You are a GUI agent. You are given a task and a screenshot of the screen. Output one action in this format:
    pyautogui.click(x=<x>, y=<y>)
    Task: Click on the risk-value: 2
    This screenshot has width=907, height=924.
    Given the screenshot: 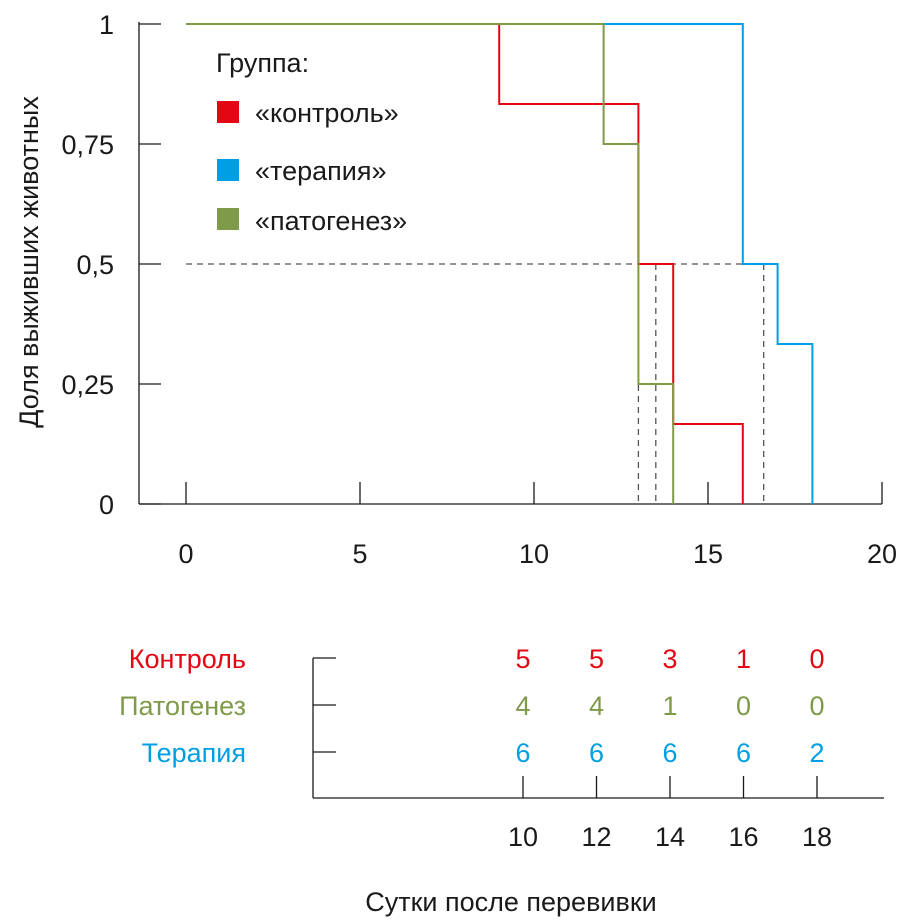 What is the action you would take?
    pyautogui.click(x=816, y=753)
    